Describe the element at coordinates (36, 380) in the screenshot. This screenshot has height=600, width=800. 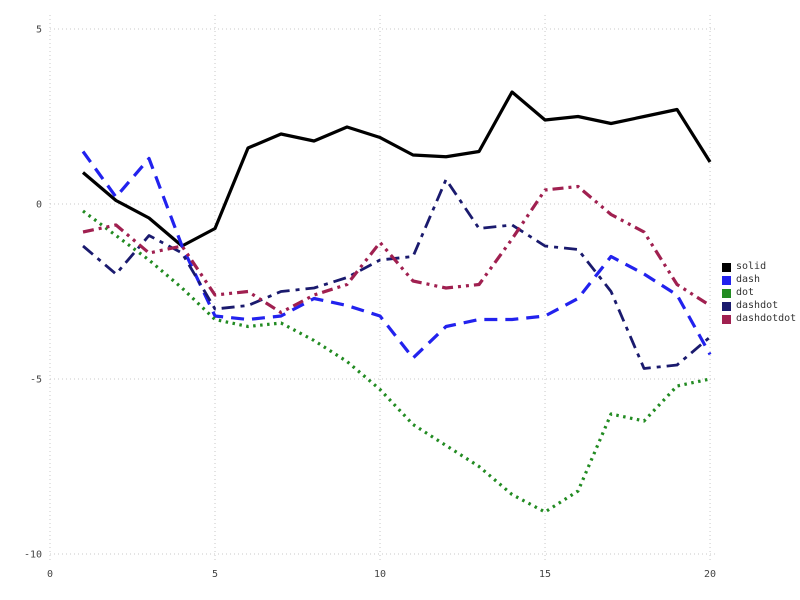
I see `y-tick-label: -5` at that location.